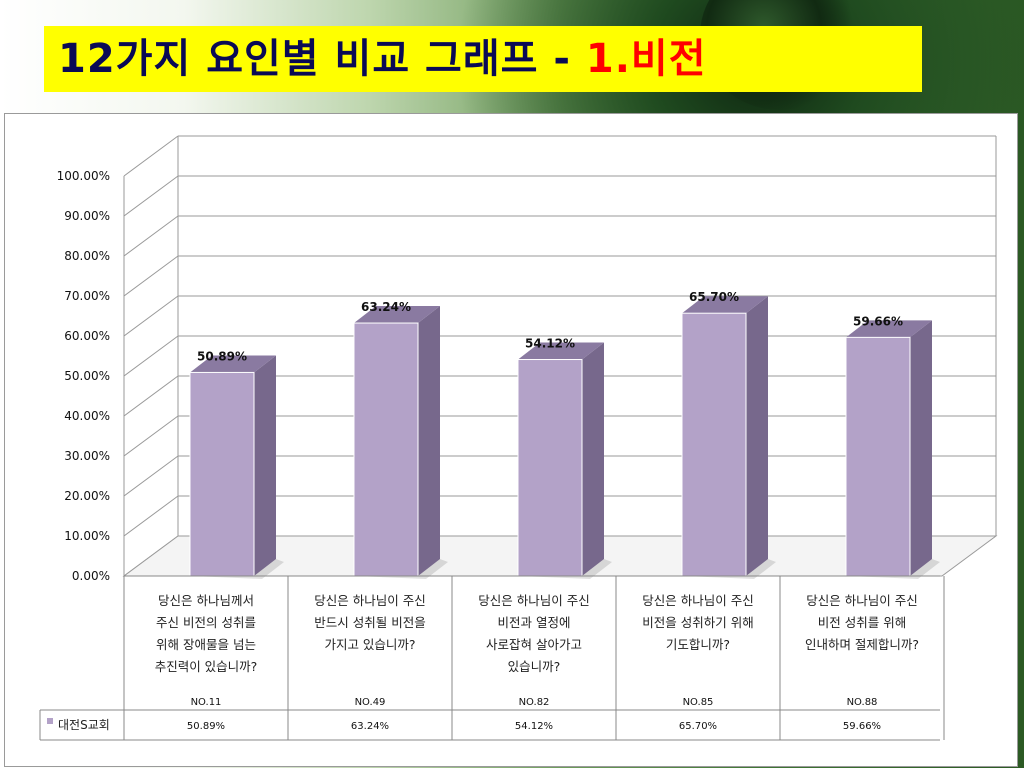 This screenshot has width=1024, height=768. I want to click on y-tick-label: 60.00%, so click(87, 336).